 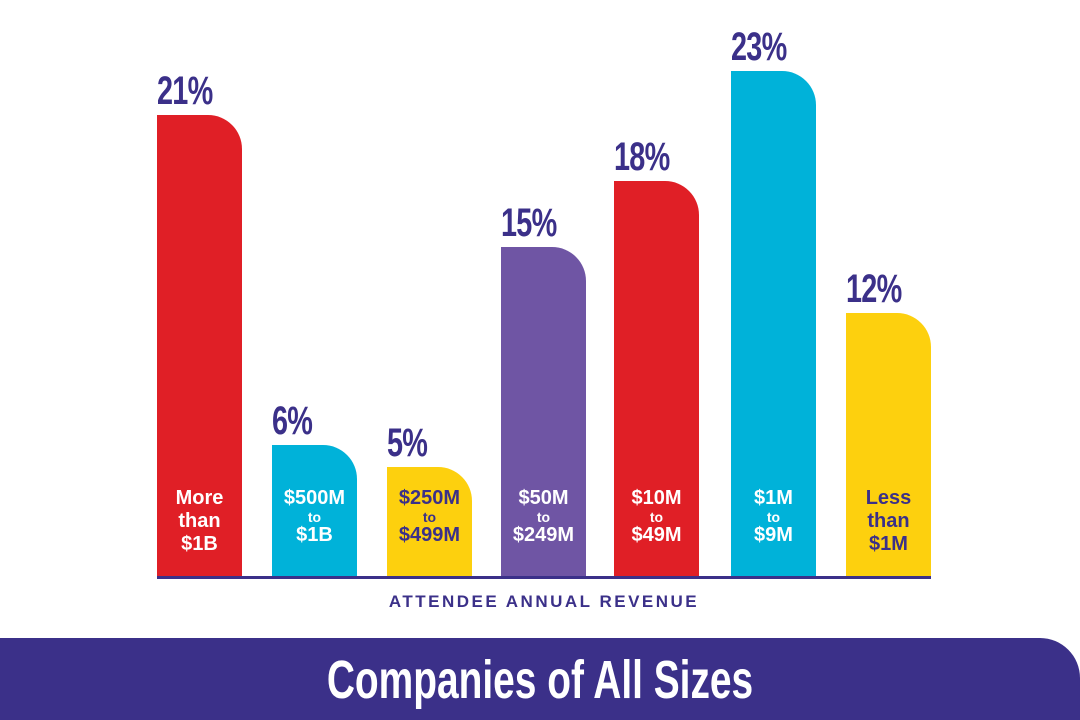 I want to click on category-label-line: Less, so click(x=888, y=498).